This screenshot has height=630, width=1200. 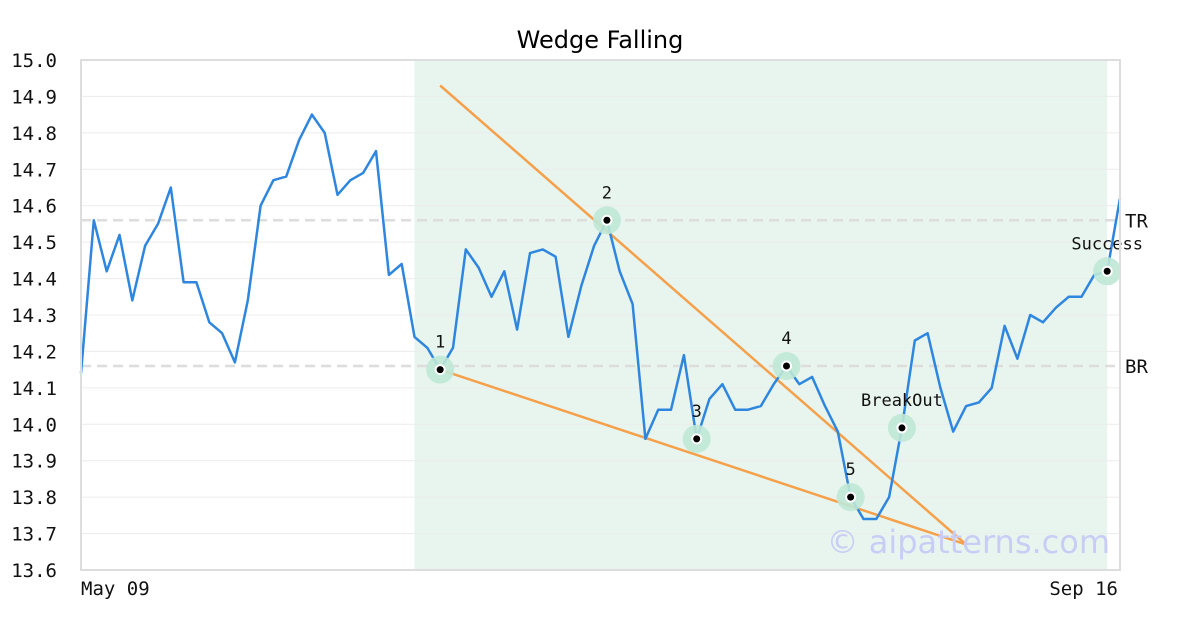 What do you see at coordinates (34, 134) in the screenshot?
I see `y-tick-label: 14.8` at bounding box center [34, 134].